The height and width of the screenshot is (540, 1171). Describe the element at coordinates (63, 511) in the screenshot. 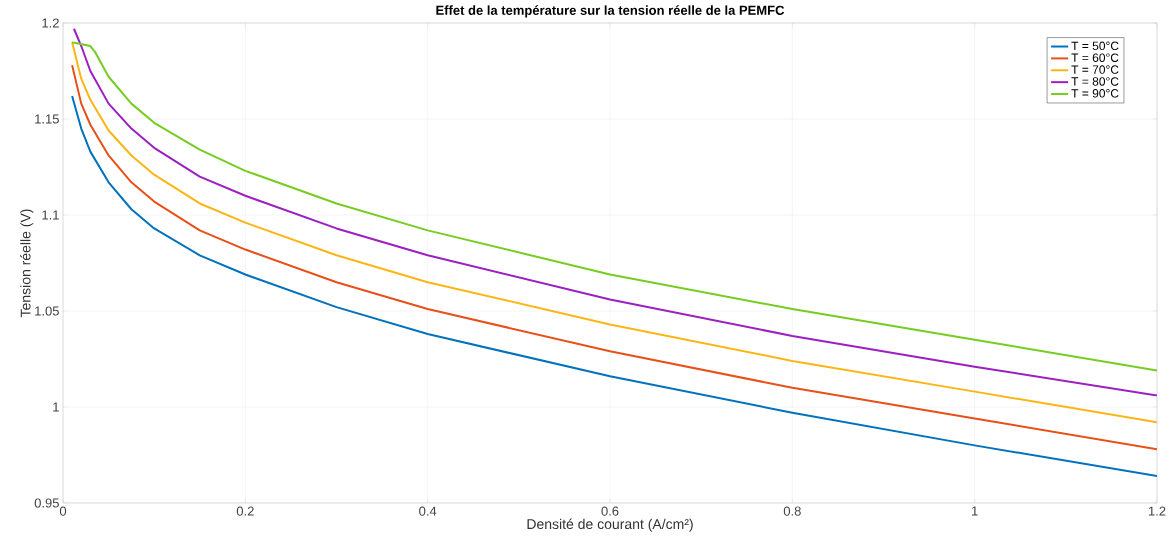

I see `x-tick-label: 0` at that location.